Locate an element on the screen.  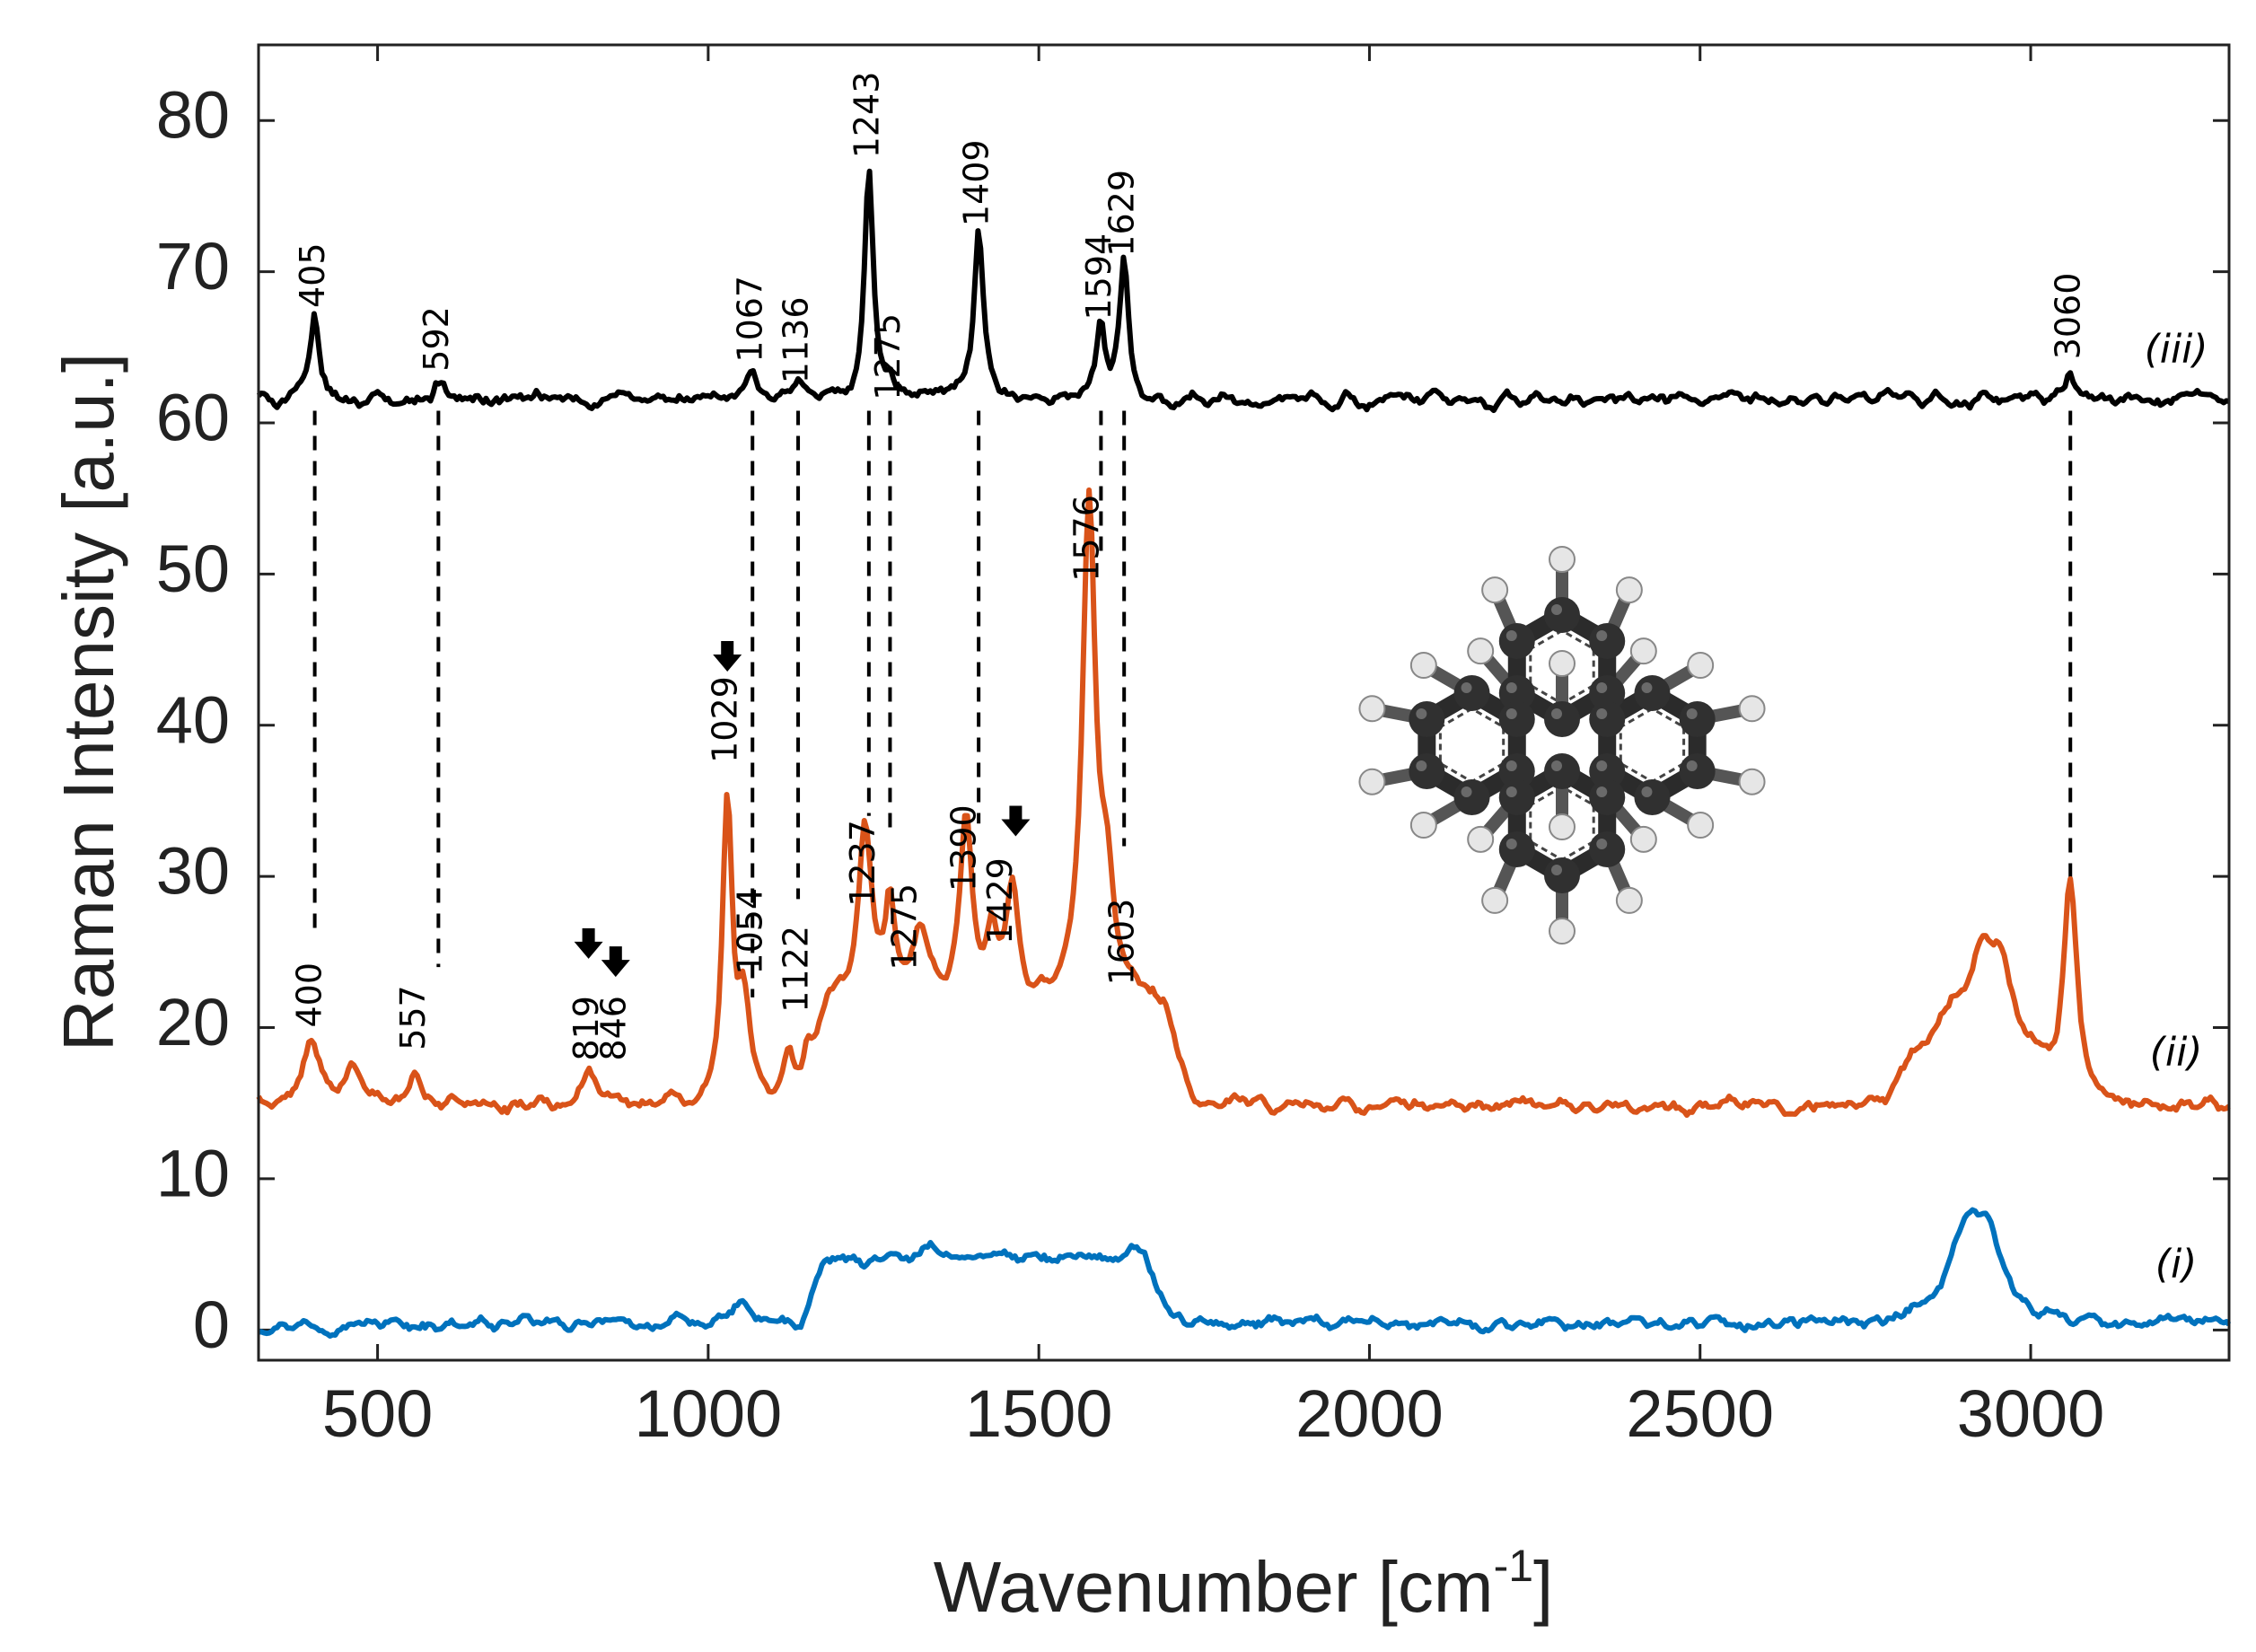
peak-label: 3060 is located at coordinates (2068, 317).